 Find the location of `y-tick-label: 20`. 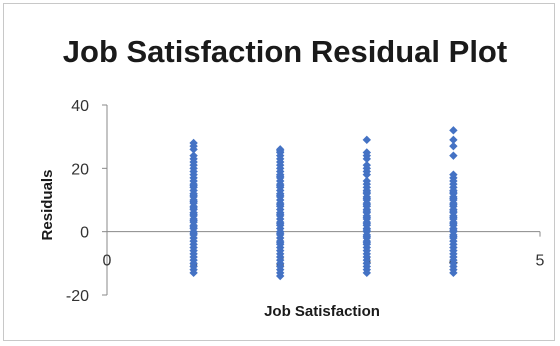

y-tick-label: 20 is located at coordinates (80, 169).